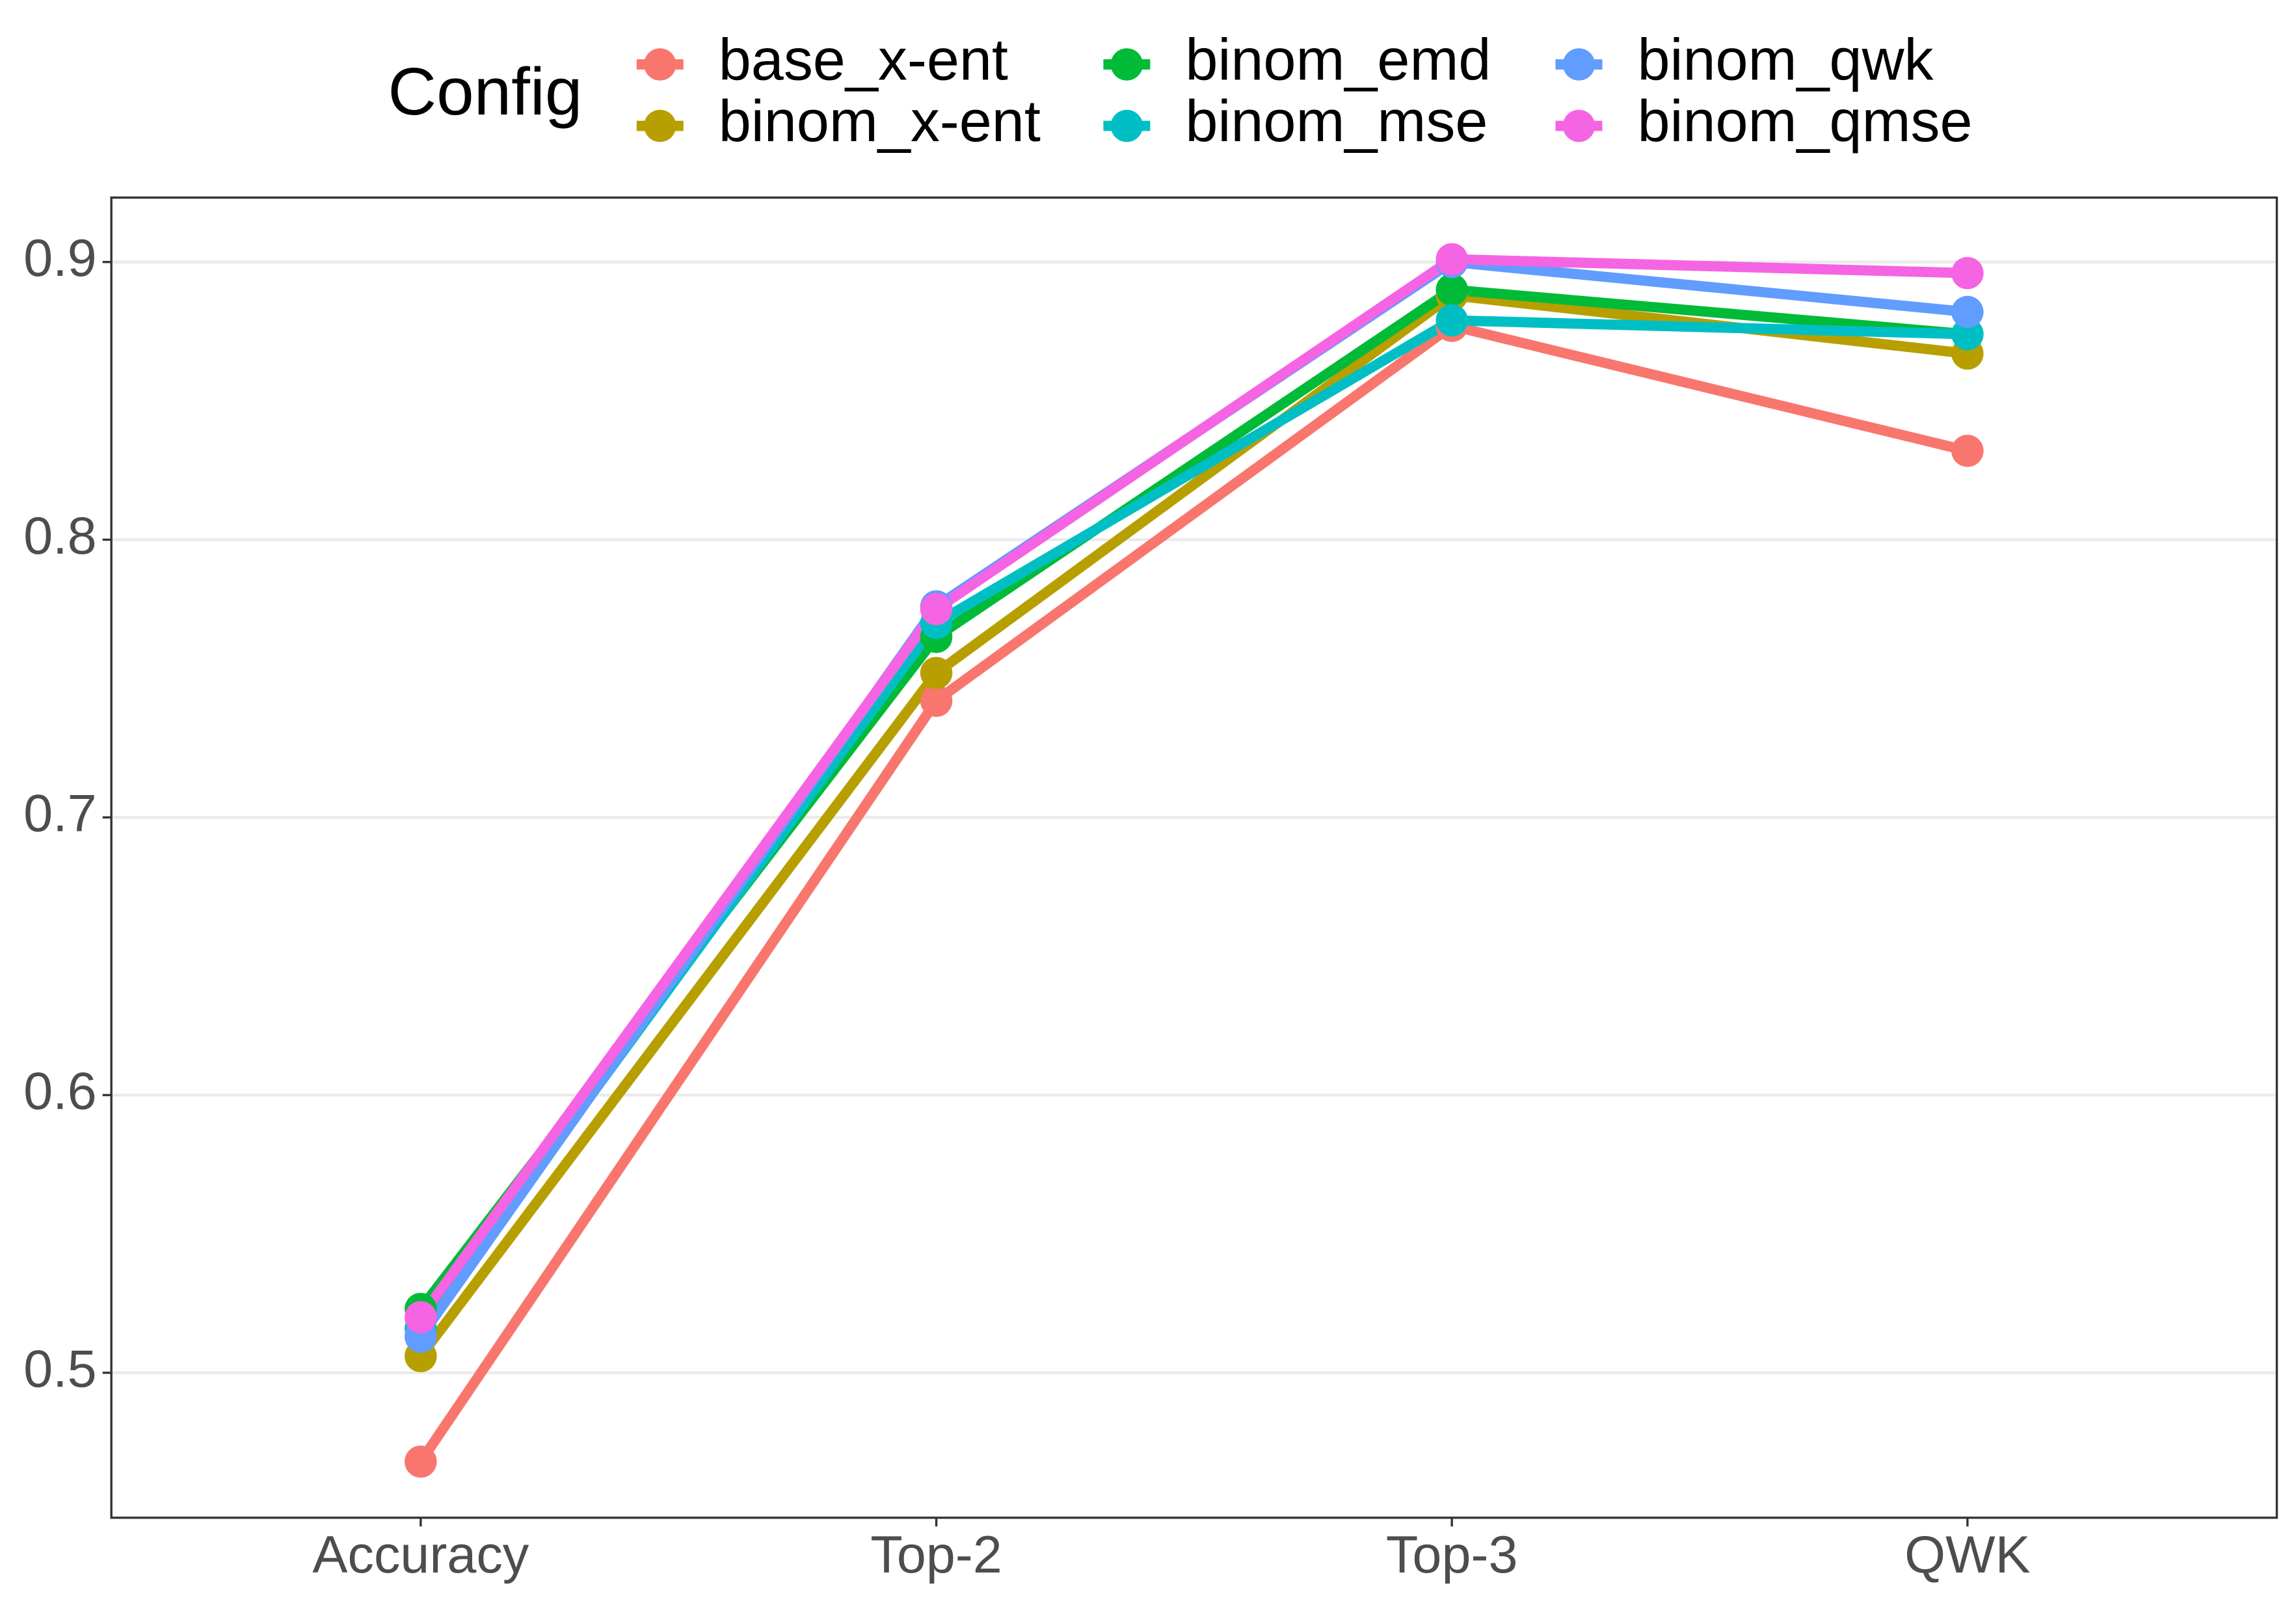  Describe the element at coordinates (1336, 121) in the screenshot. I see `legend-label: binom_mse` at that location.